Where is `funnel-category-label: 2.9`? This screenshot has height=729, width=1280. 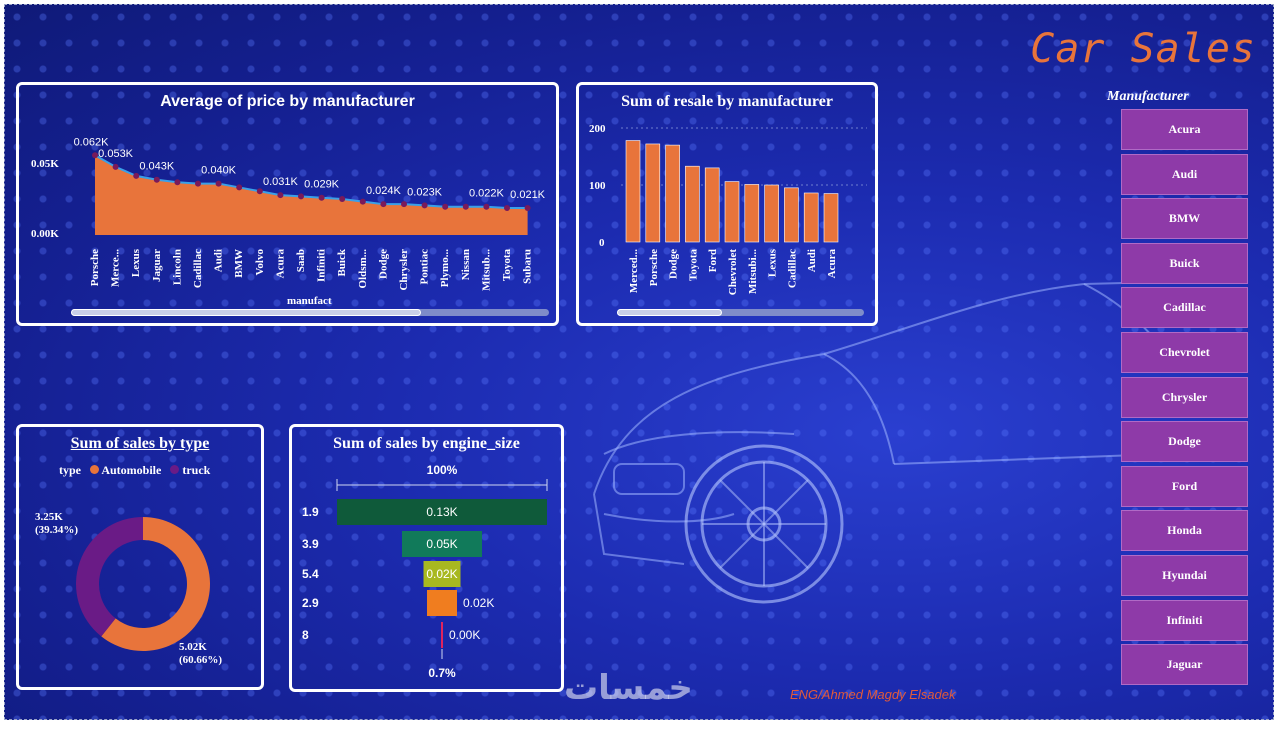 funnel-category-label: 2.9 is located at coordinates (310, 603).